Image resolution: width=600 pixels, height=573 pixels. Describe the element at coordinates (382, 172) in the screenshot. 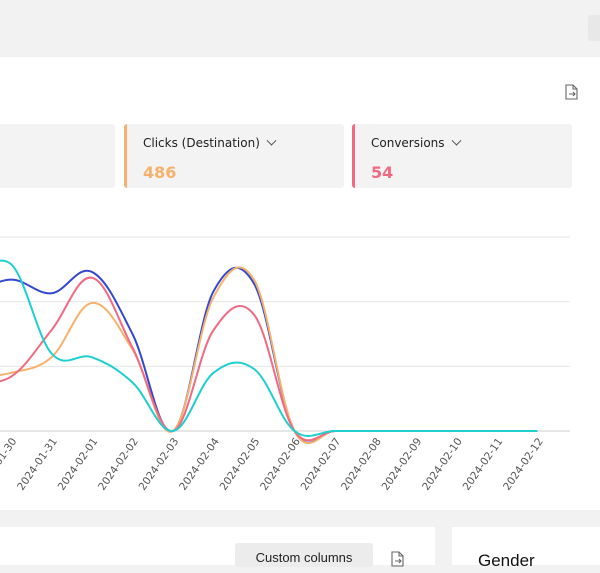

I see `metric-value: 54` at that location.